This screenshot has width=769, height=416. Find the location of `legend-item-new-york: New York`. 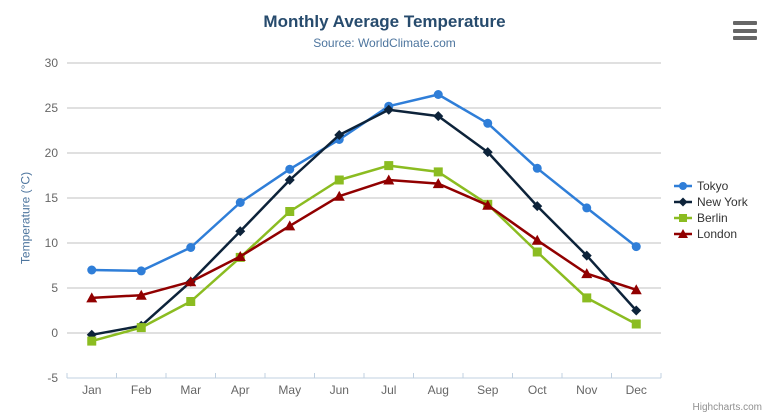

legend-item-new-york: New York is located at coordinates (711, 202).